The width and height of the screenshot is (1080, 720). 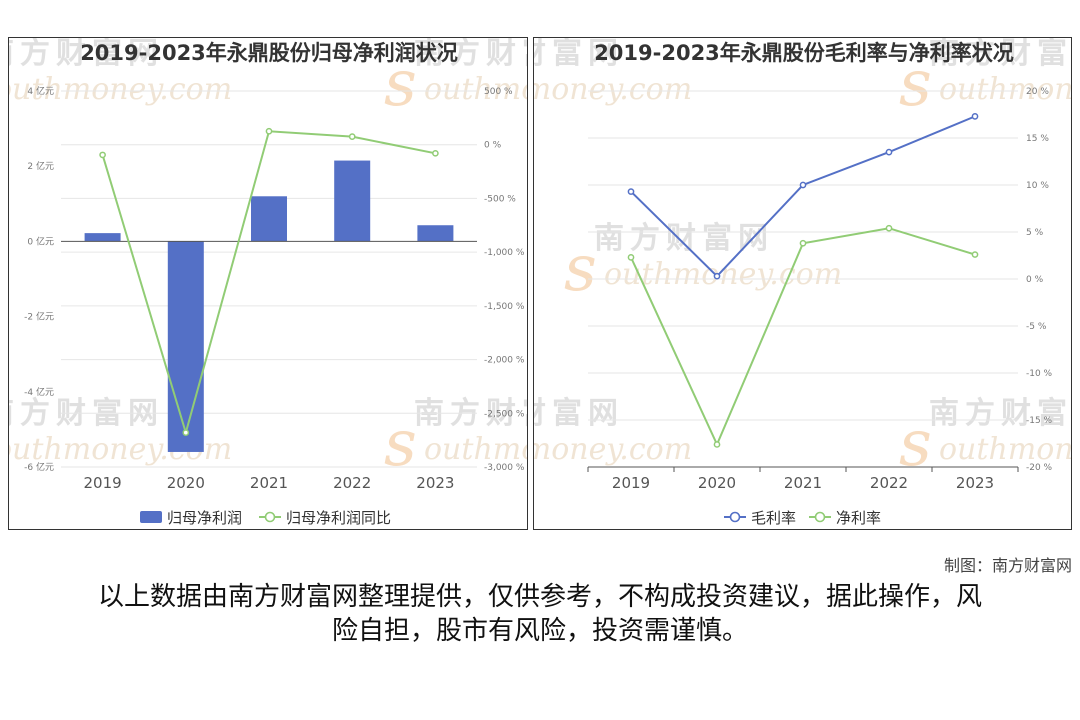 What do you see at coordinates (40, 241) in the screenshot?
I see `y-left-tick-label: 0 亿元` at bounding box center [40, 241].